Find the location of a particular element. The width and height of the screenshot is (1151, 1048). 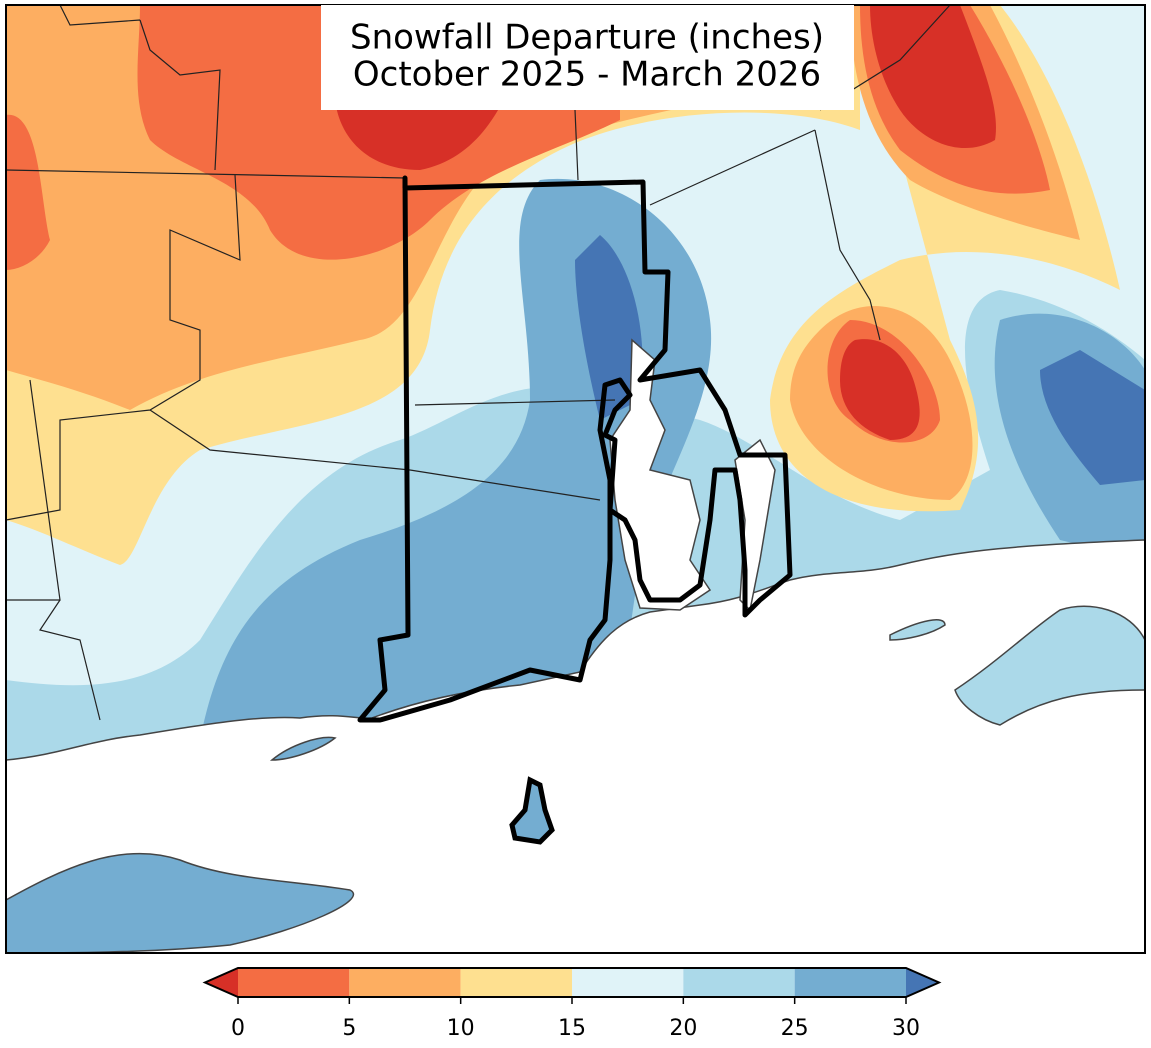

colorbar-under is located at coordinates (221, 982).